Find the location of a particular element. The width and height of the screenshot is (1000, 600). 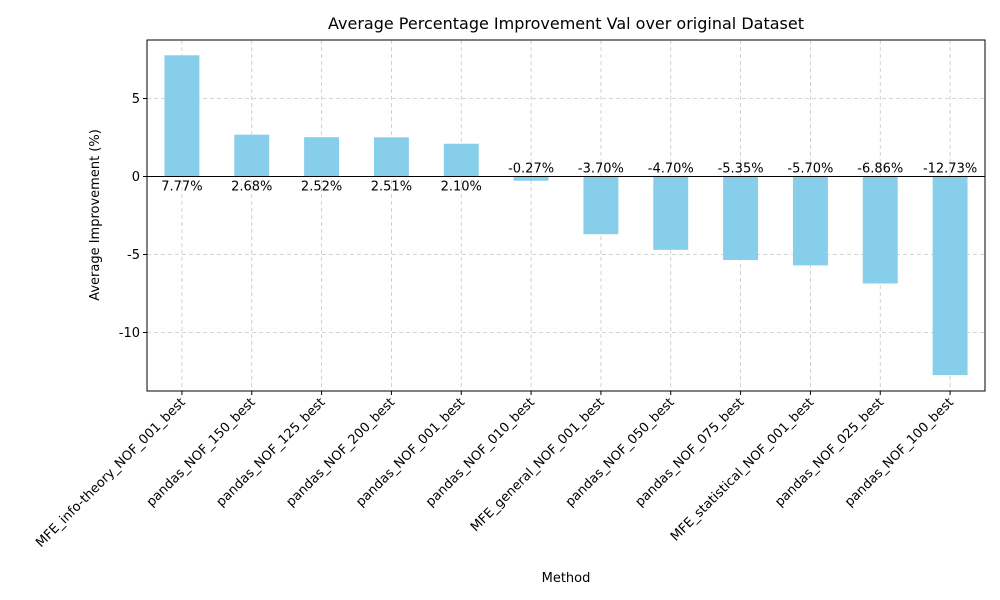

data-label: -3.70% is located at coordinates (601, 169).